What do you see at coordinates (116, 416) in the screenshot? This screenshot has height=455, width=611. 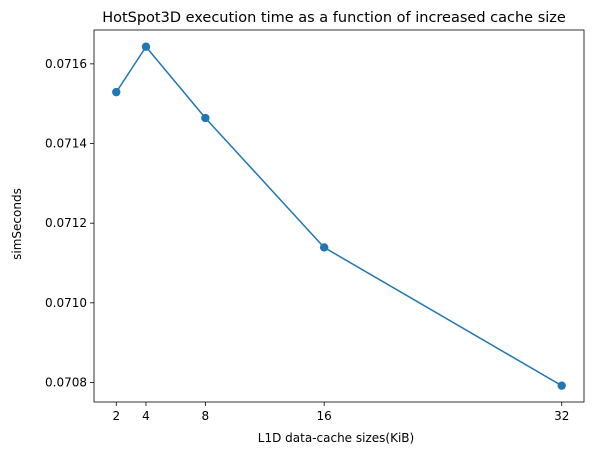 I see `x-tick-label: 2` at bounding box center [116, 416].